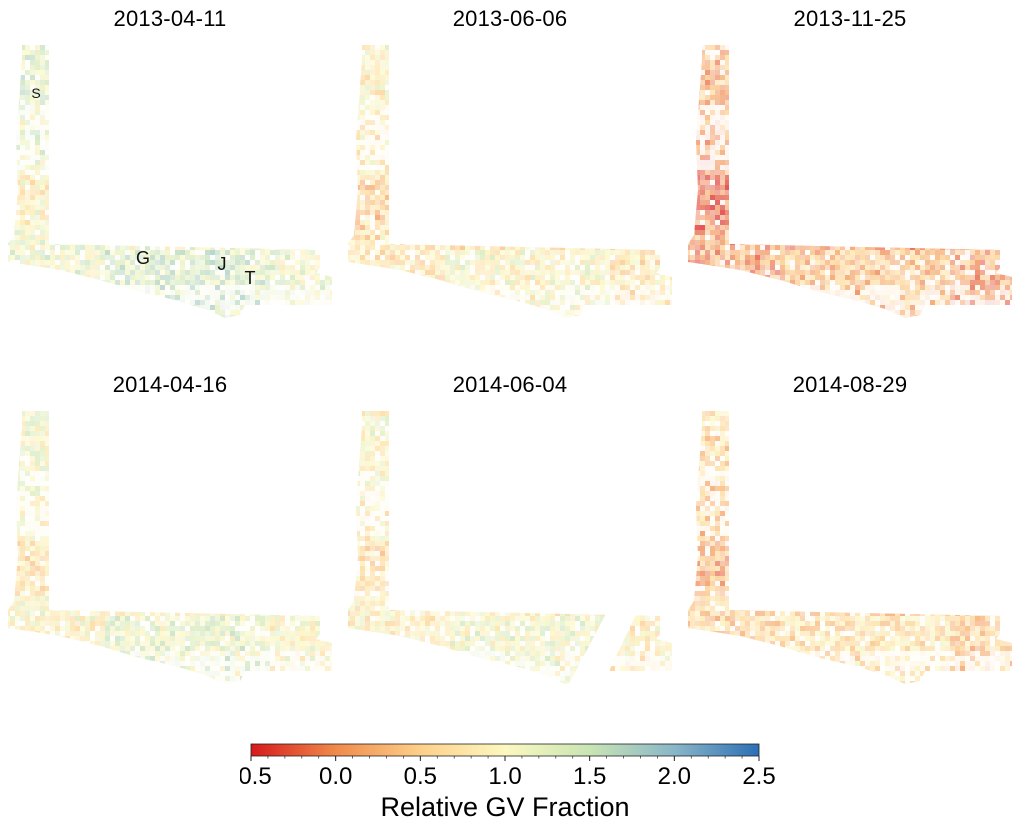 The image size is (1024, 829). I want to click on map-panel: 2013-11-25, so click(850, 170).